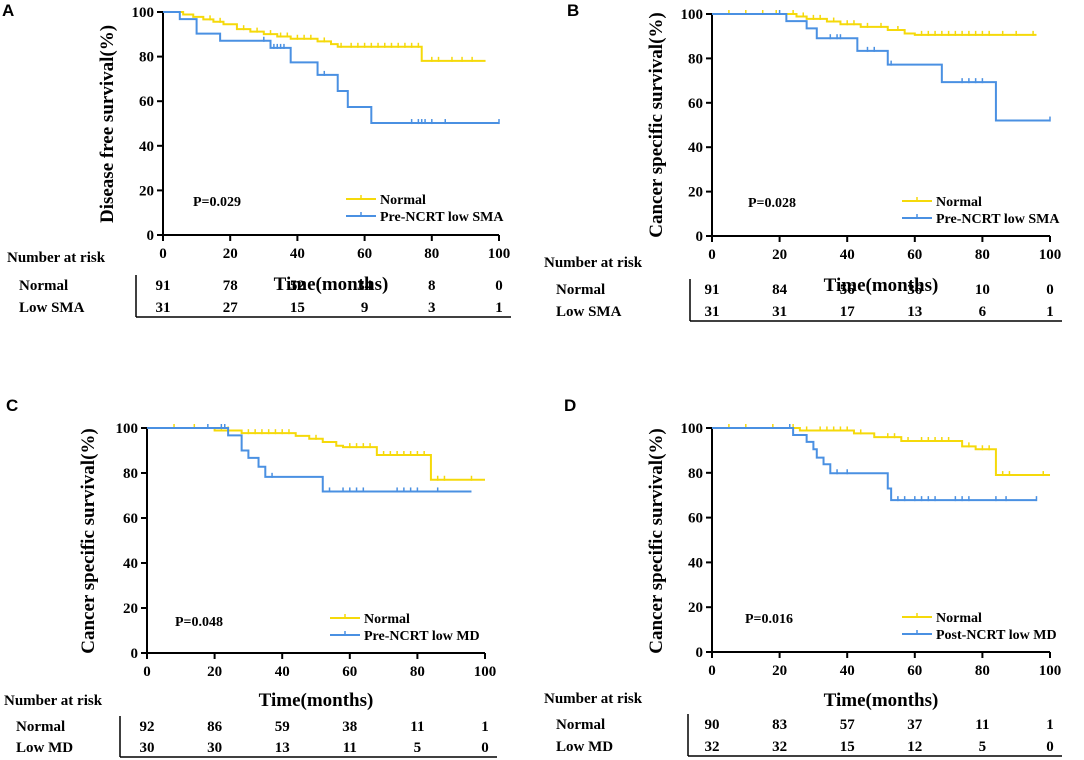 The width and height of the screenshot is (1084, 760). Describe the element at coordinates (983, 312) in the screenshot. I see `risk-value: 6` at that location.